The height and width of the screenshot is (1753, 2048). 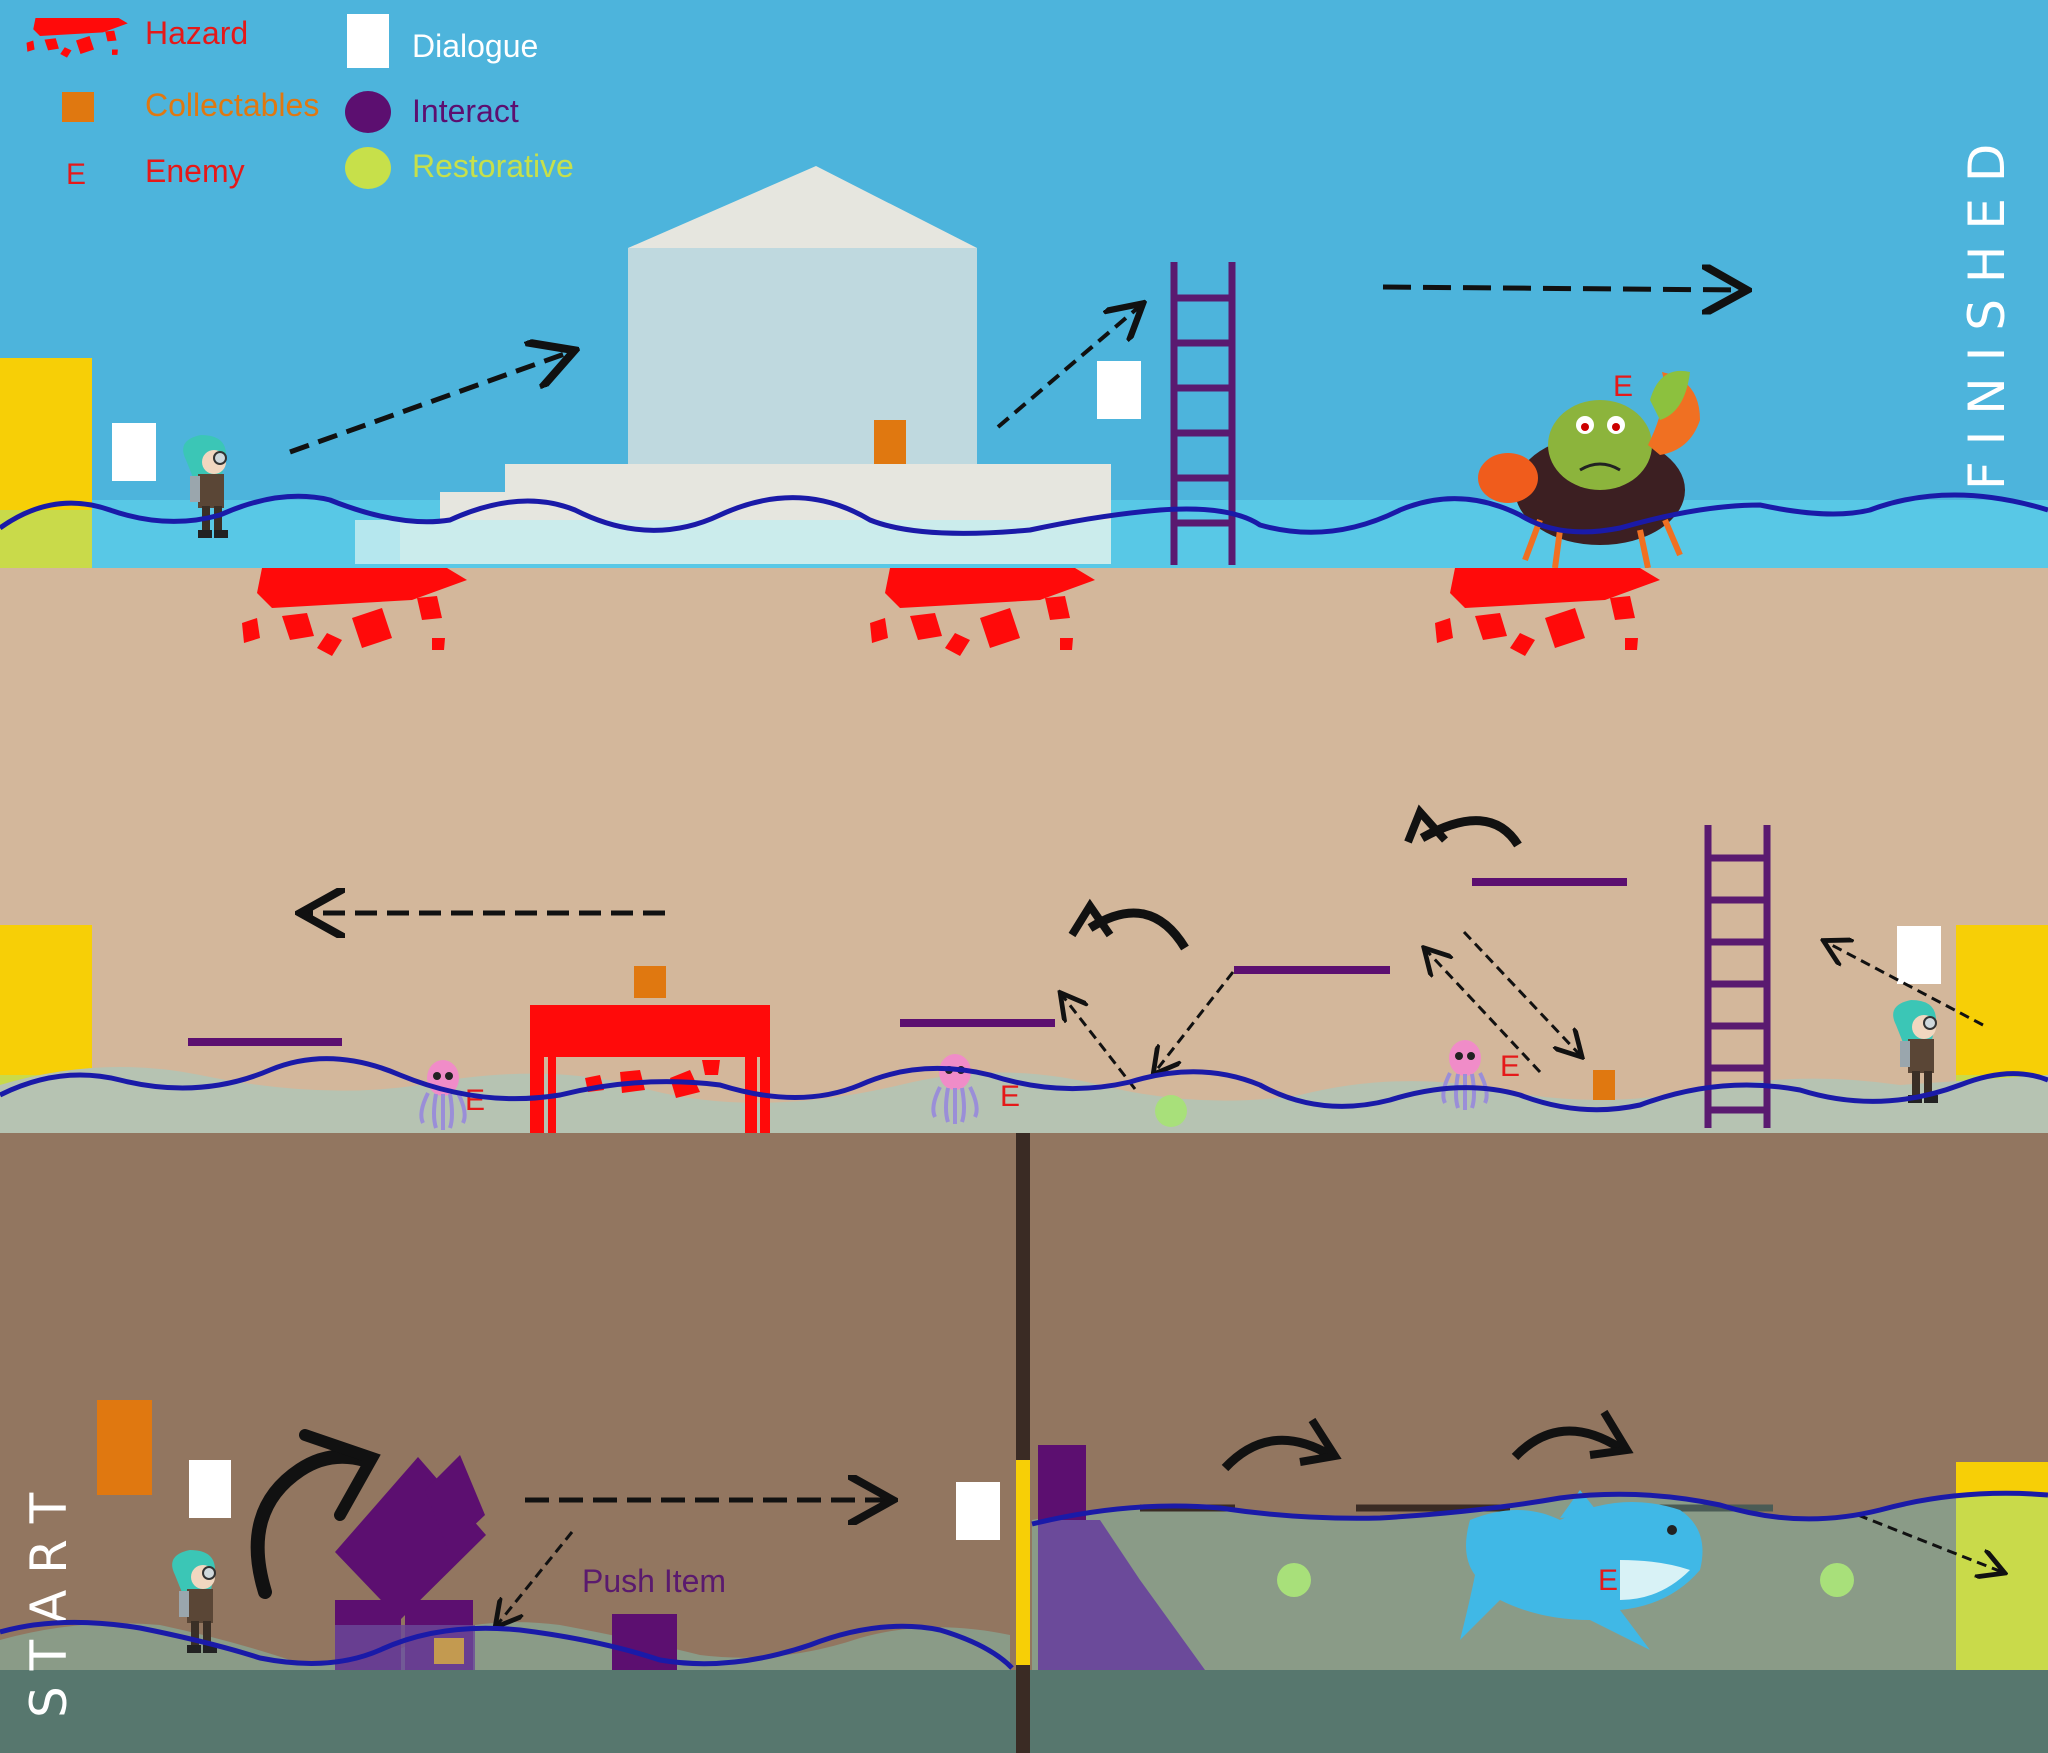 What do you see at coordinates (311, 1524) in the screenshot?
I see `jump-arrow-start` at bounding box center [311, 1524].